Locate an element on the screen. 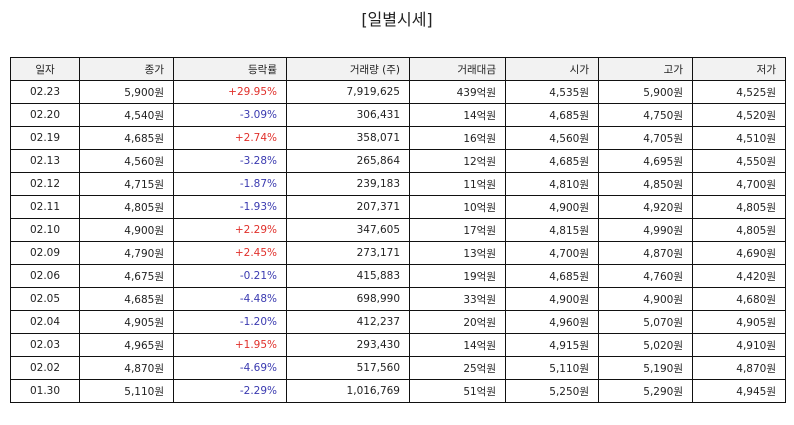 The width and height of the screenshot is (794, 425). table-cell: 02.03 is located at coordinates (45, 345).